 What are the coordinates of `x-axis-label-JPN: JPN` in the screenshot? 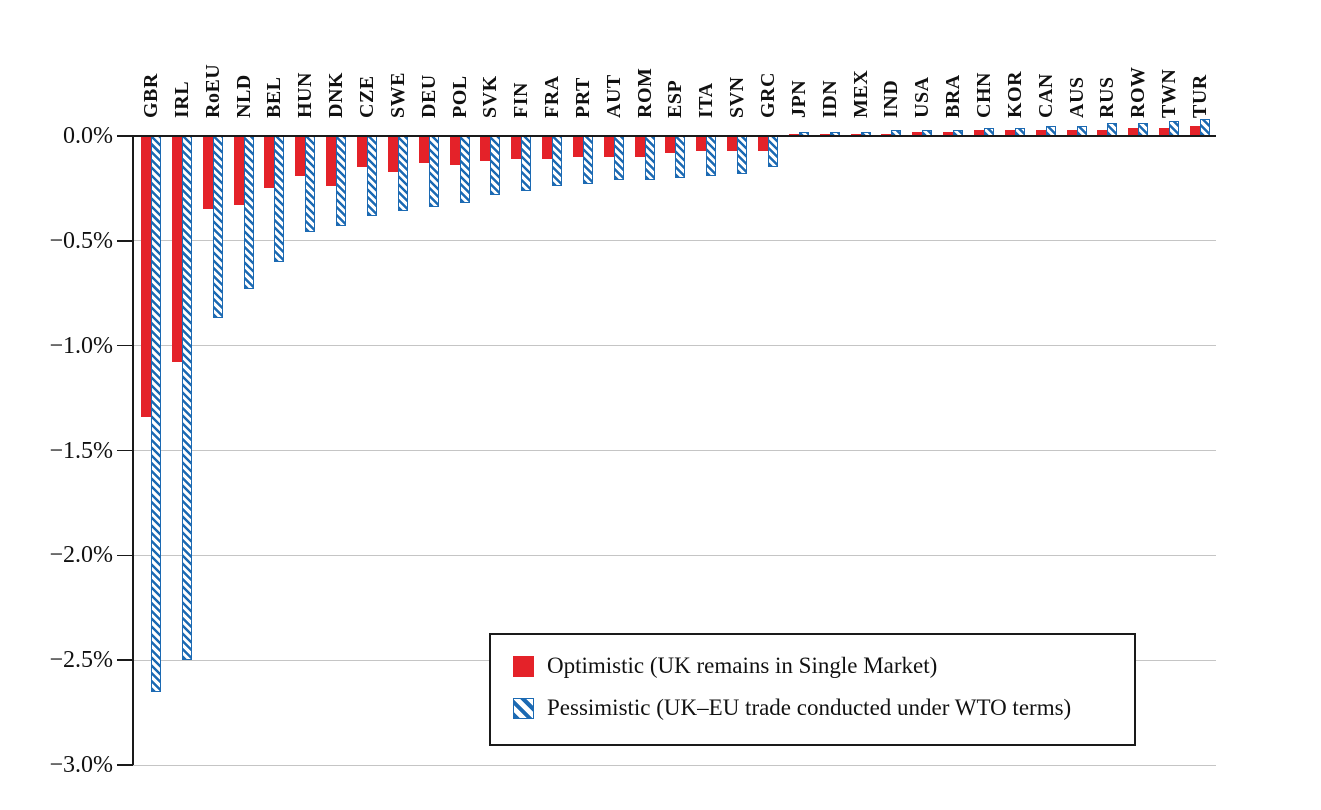 It's located at (798, 98).